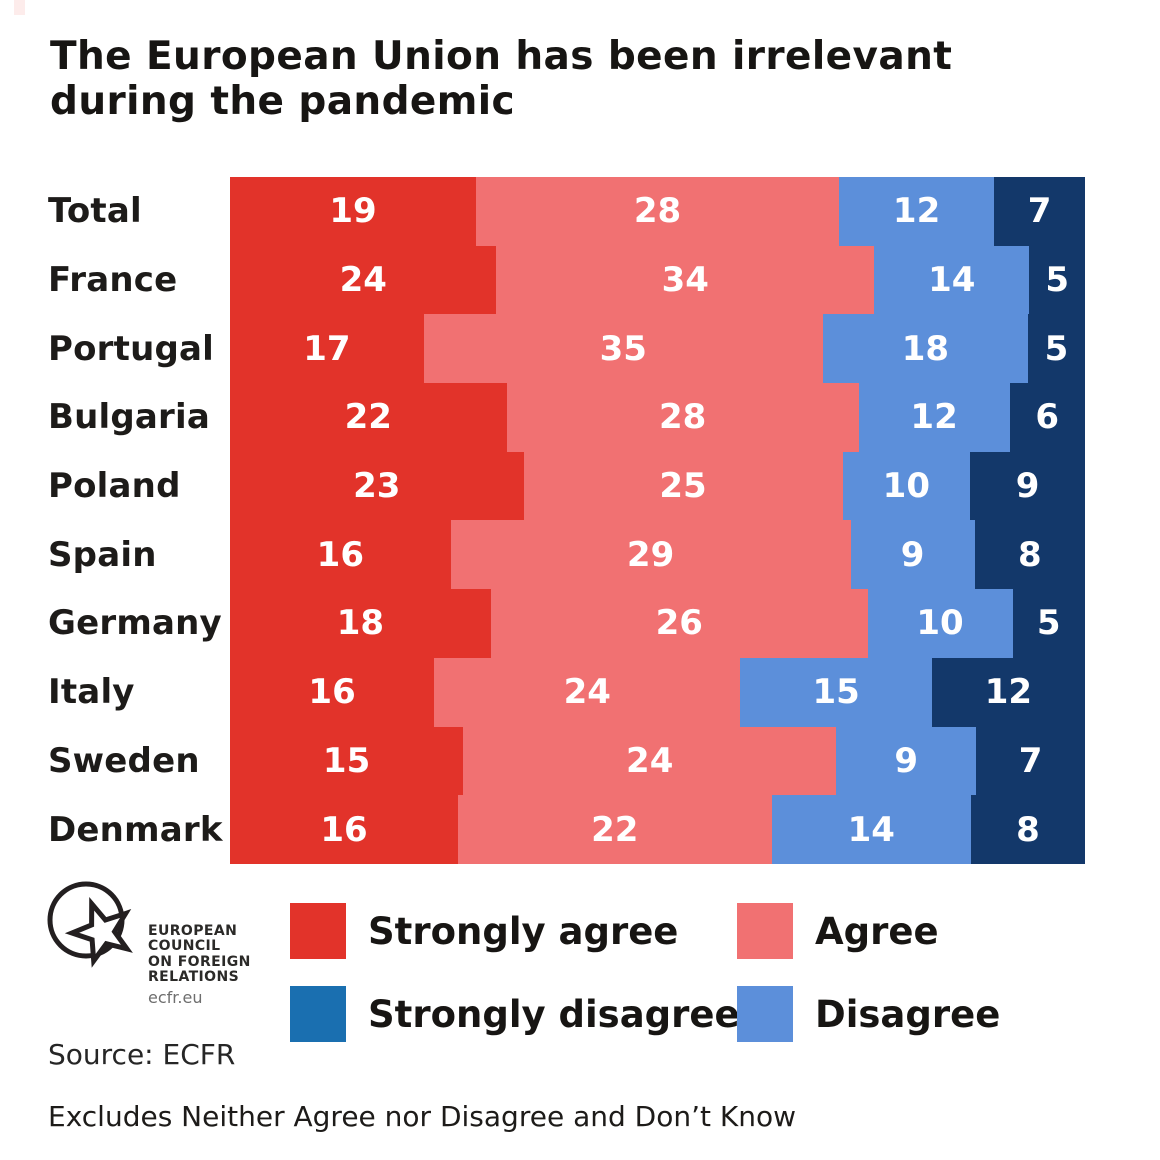 Image resolution: width=1160 pixels, height=1160 pixels. Describe the element at coordinates (113, 280) in the screenshot. I see `row-label-france: France` at that location.